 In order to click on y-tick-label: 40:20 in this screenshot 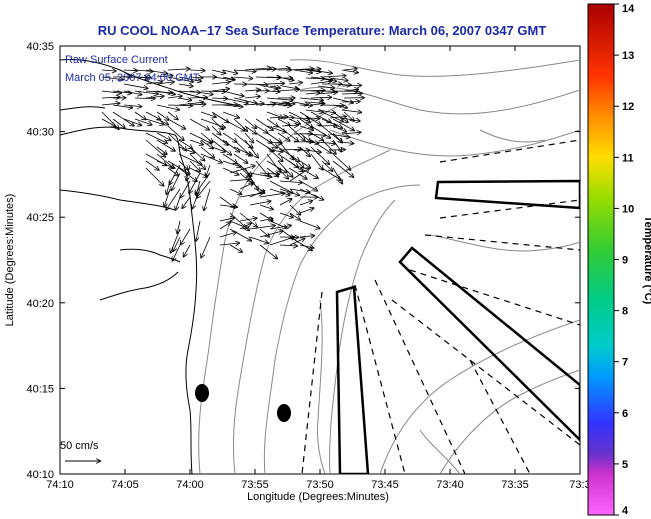, I will do `click(40, 304)`.